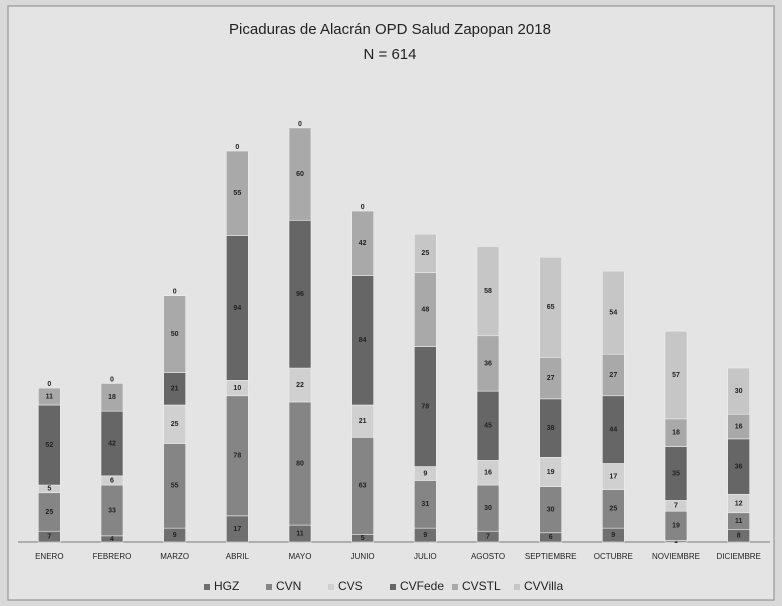  I want to click on legend-label: CVSTL, so click(481, 586).